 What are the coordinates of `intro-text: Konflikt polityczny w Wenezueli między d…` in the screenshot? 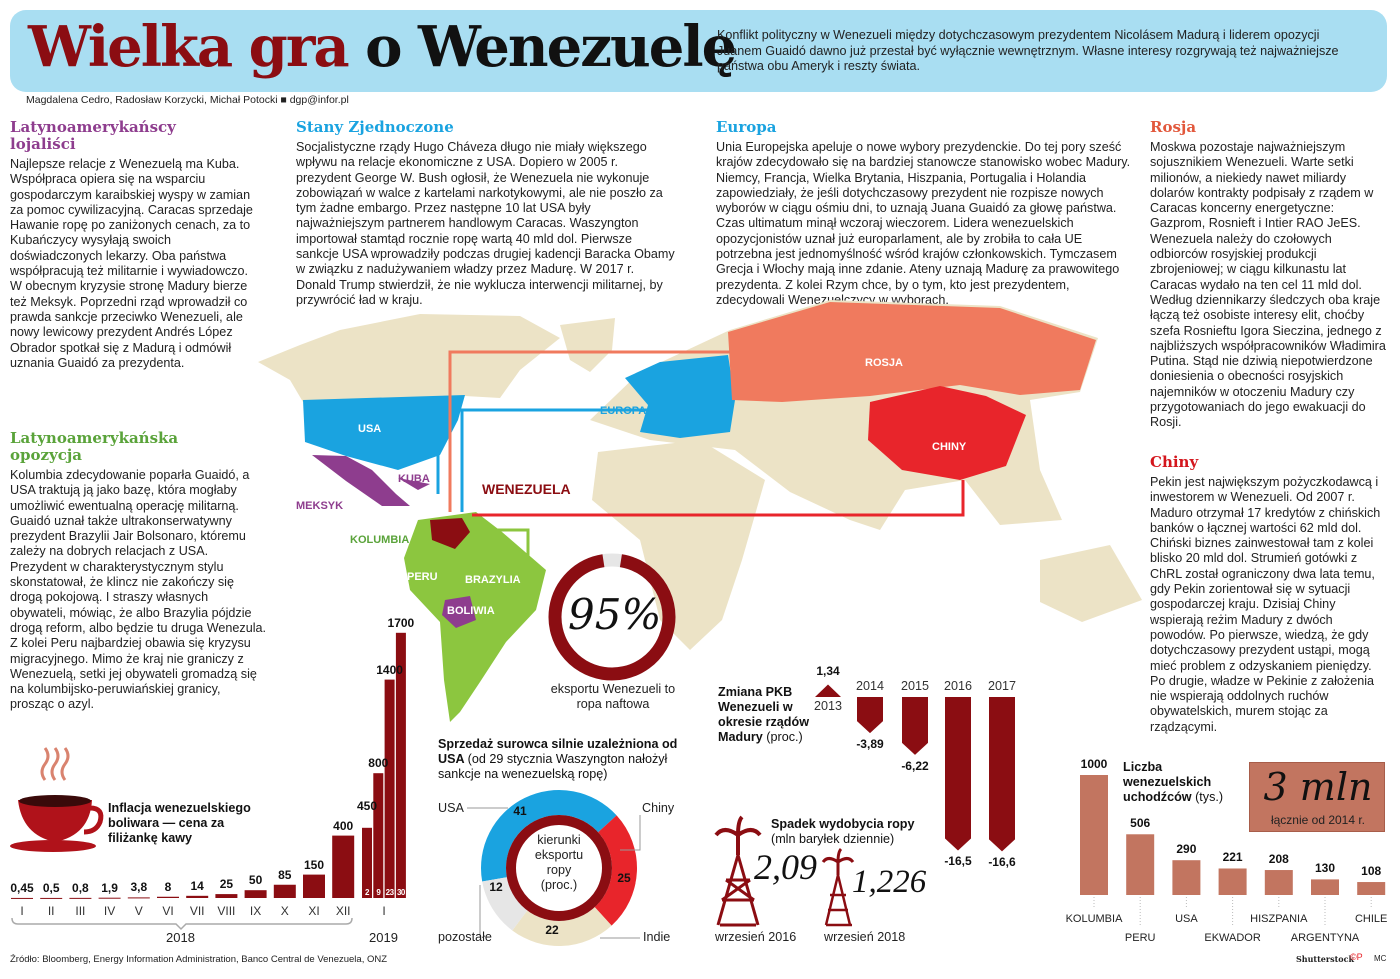 It's located at (1028, 50).